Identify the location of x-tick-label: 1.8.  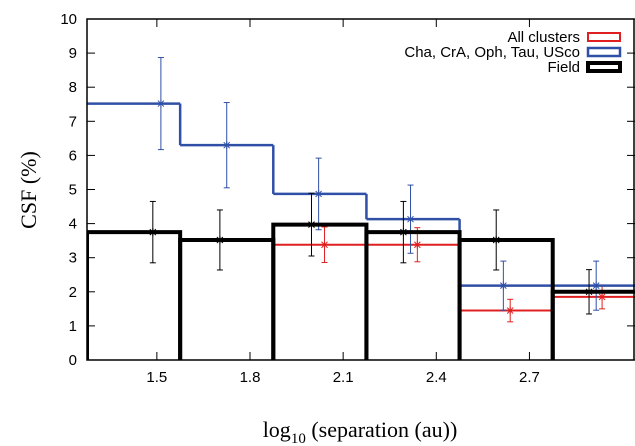
(250, 377).